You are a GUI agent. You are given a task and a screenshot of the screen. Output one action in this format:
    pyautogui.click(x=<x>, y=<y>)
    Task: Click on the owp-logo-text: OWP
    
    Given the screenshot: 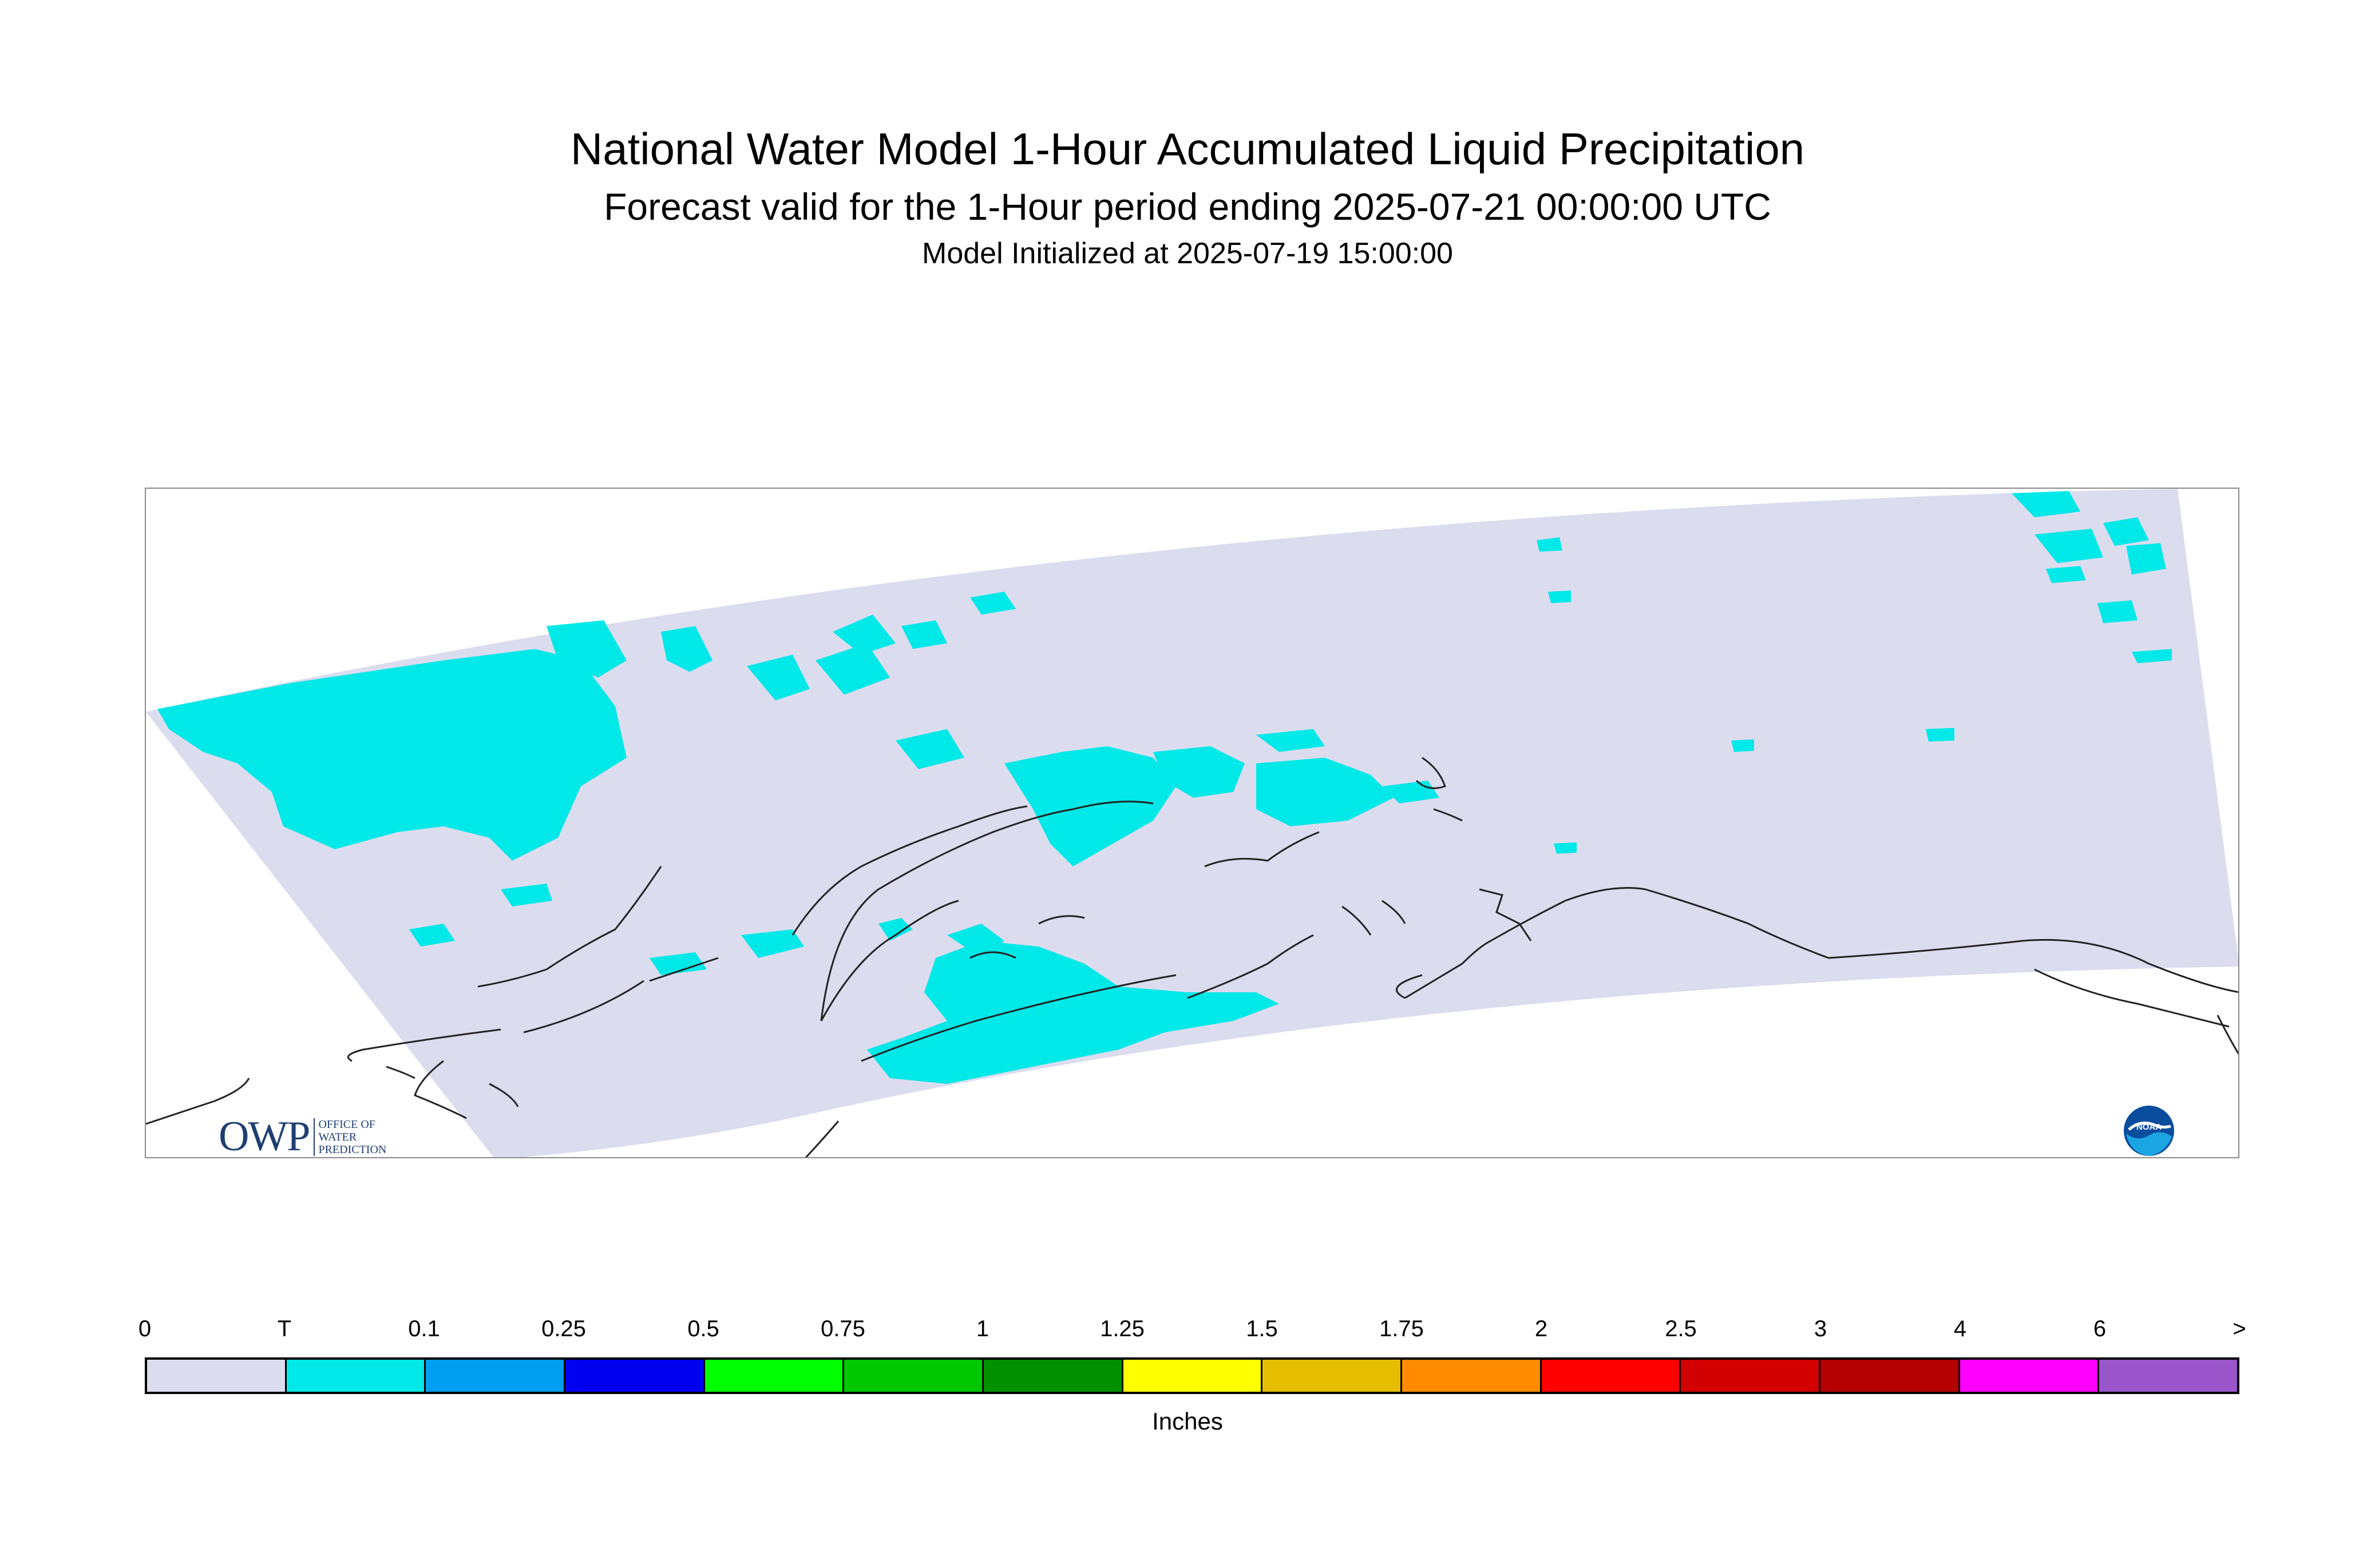 What is the action you would take?
    pyautogui.click(x=264, y=1135)
    